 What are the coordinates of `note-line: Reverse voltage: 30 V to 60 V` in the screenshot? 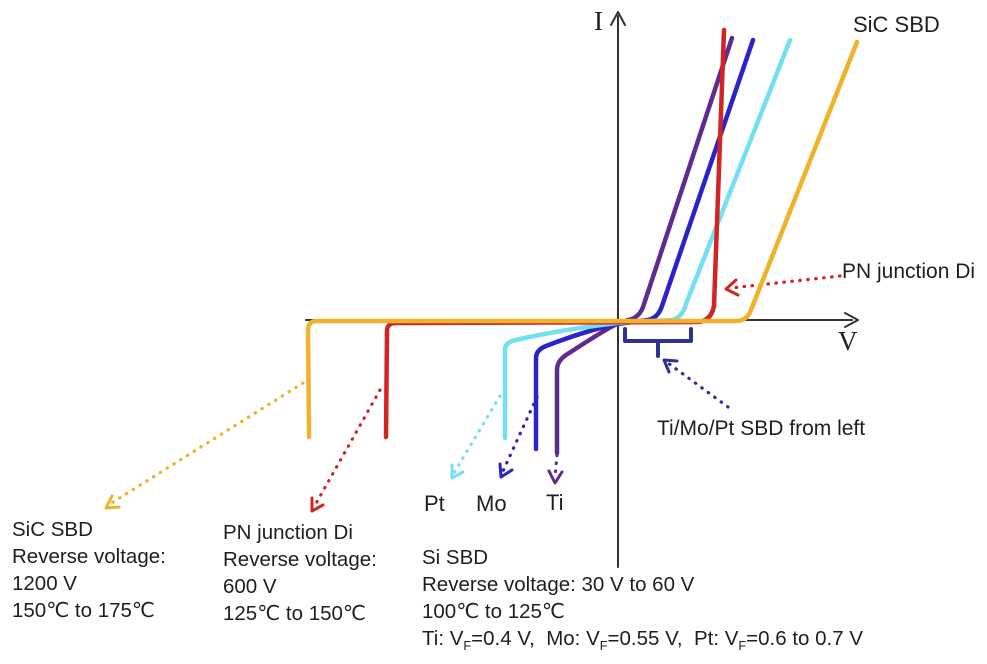 It's located at (558, 584).